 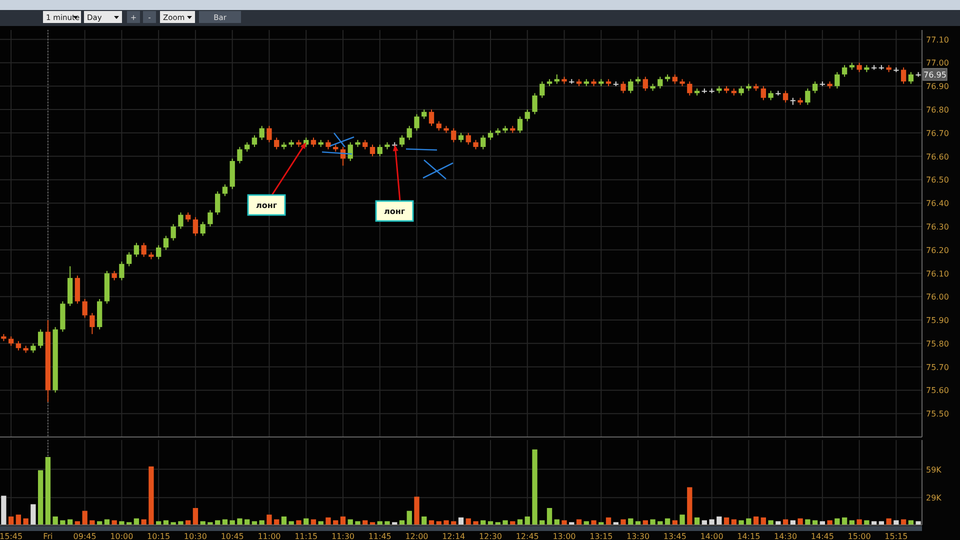 I want to click on y-tick-label: 29K, so click(x=934, y=498).